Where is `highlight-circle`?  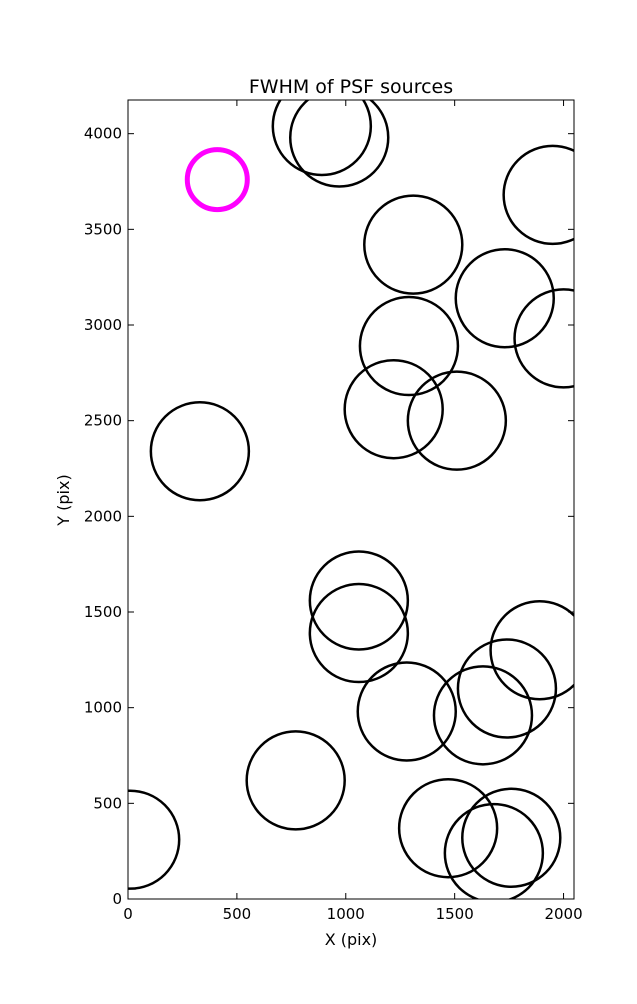 highlight-circle is located at coordinates (217, 180).